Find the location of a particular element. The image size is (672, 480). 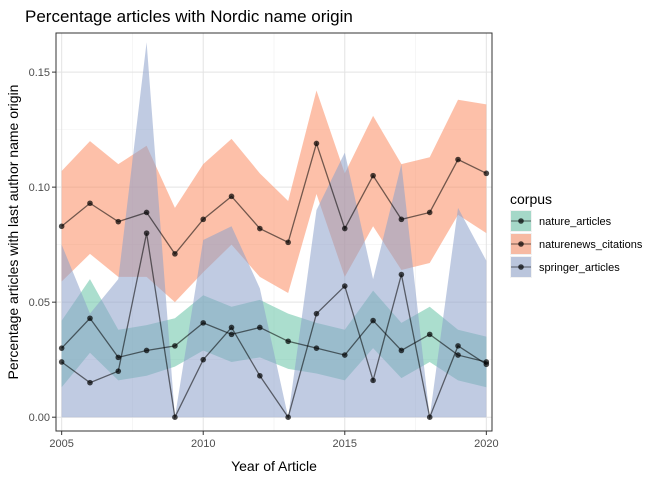

x-axis-label: Year of Article is located at coordinates (274, 466).